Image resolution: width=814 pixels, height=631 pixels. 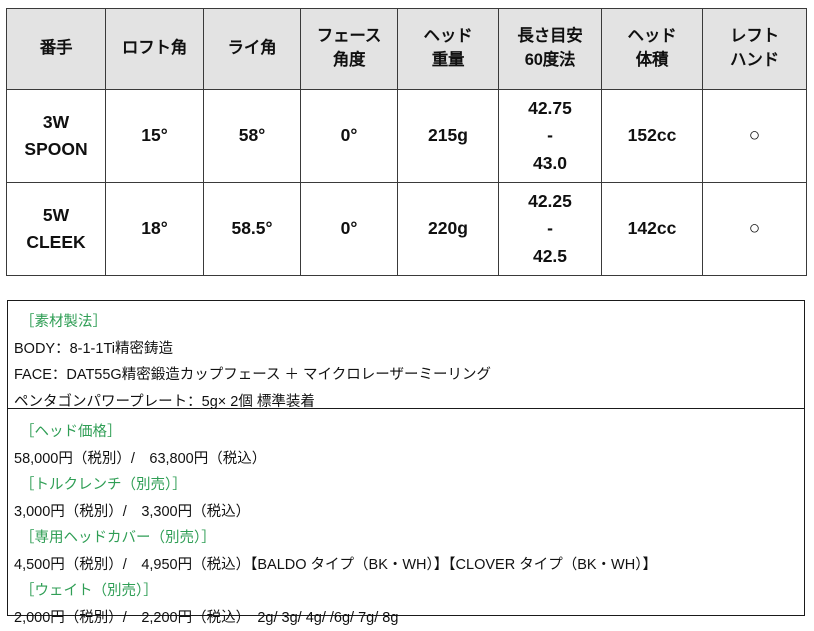 What do you see at coordinates (349, 61) in the screenshot?
I see `column-header-face-angle-line2: 角度` at bounding box center [349, 61].